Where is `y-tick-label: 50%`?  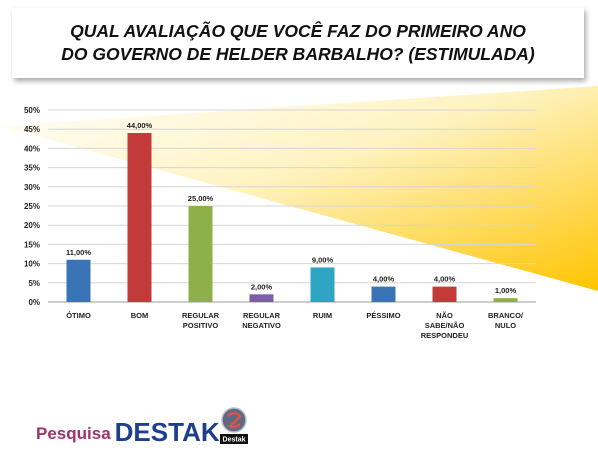
y-tick-label: 50% is located at coordinates (32, 110).